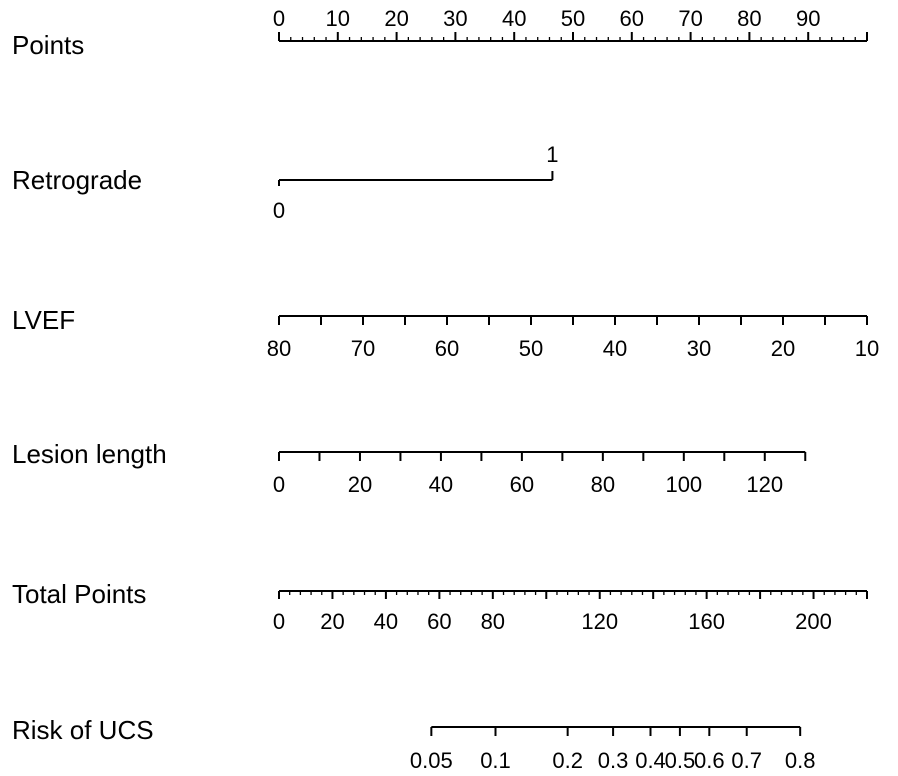 The width and height of the screenshot is (898, 776). I want to click on risk-tick-label: 0.3, so click(613, 760).